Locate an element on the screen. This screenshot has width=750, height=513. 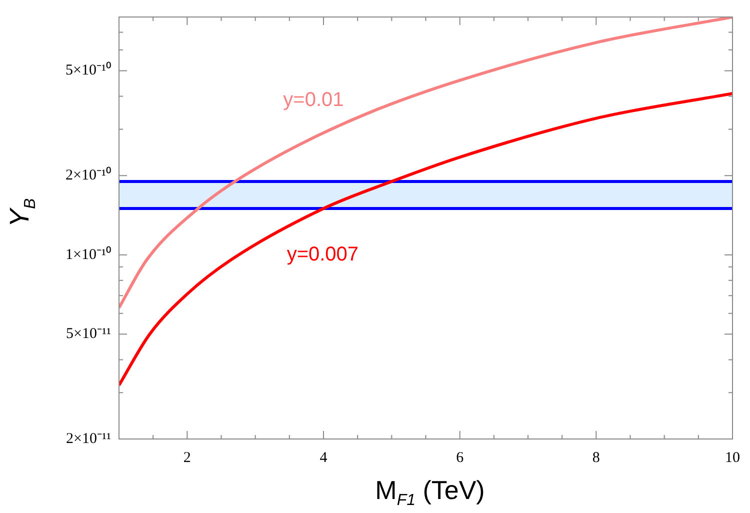
y-tick-label: 2×10⁻¹⁰ is located at coordinates (88, 175).